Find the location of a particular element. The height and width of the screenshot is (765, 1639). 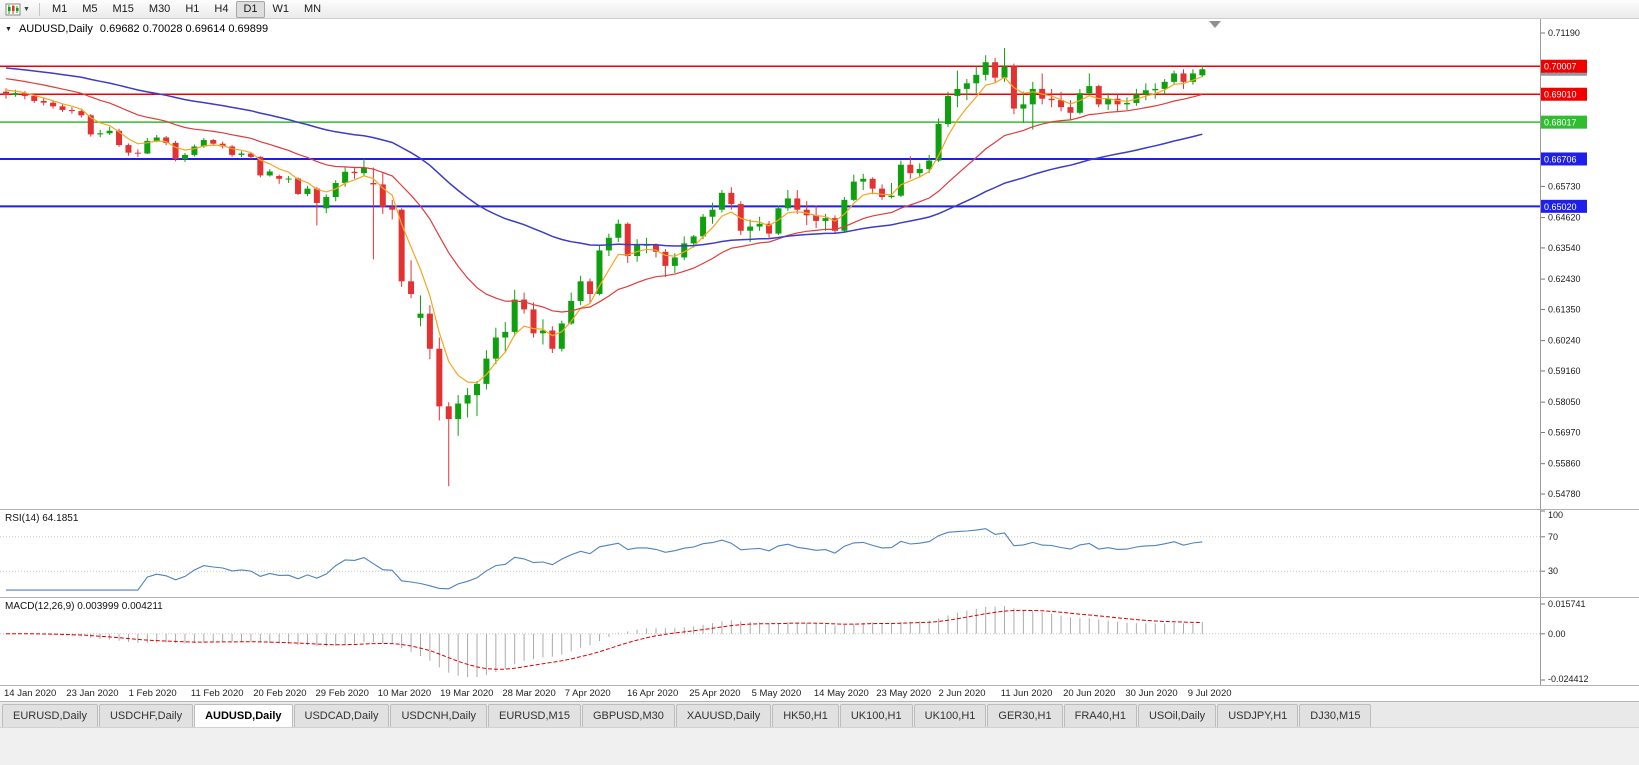

tab-usoil-daily: USOil,Daily is located at coordinates (1177, 715).